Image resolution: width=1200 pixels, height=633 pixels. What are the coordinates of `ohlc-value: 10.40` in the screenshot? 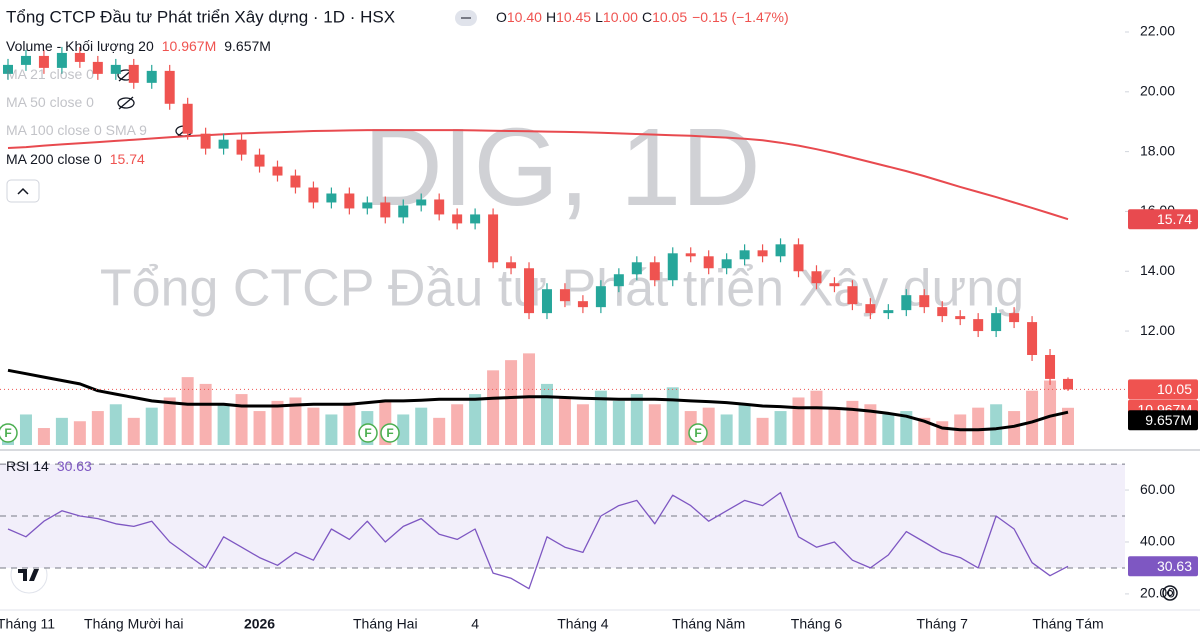 It's located at (524, 17).